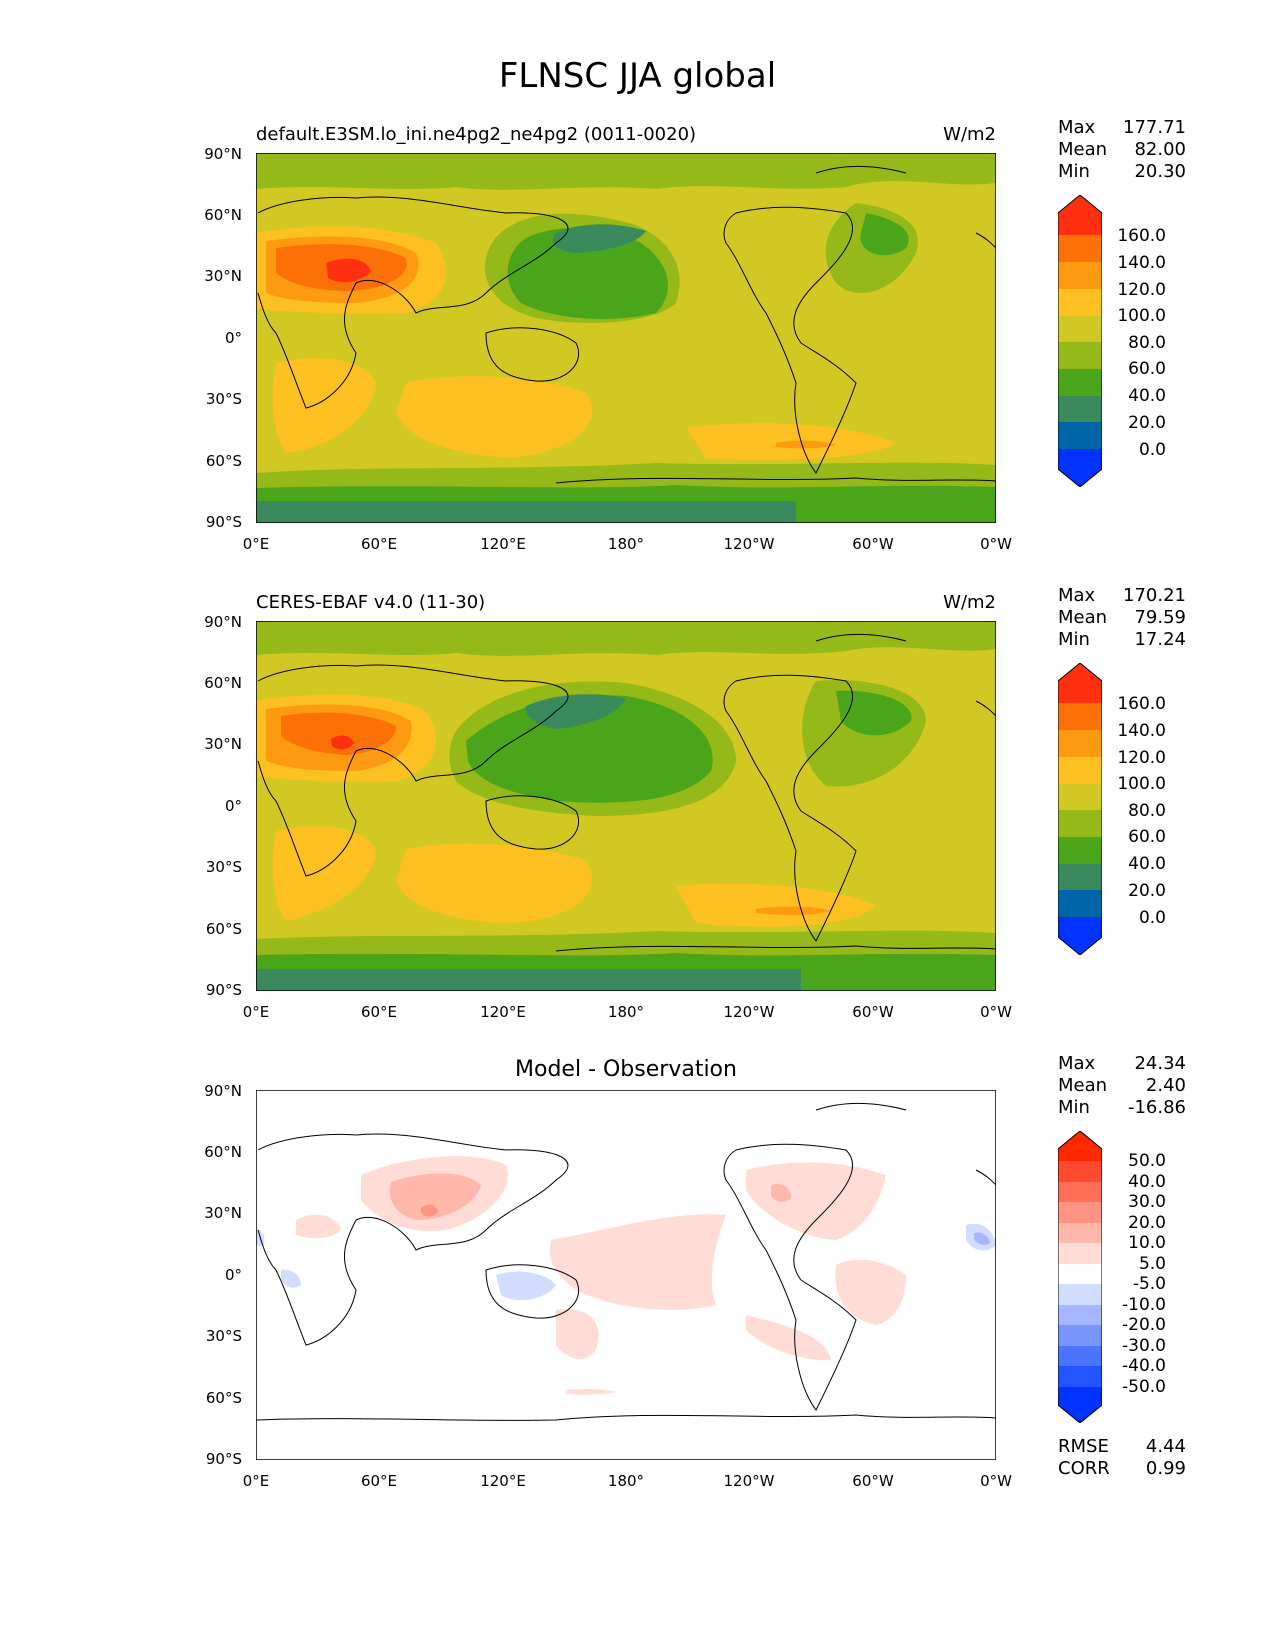 The height and width of the screenshot is (1650, 1275). What do you see at coordinates (1080, 342) in the screenshot?
I see `panel1-colorbar` at bounding box center [1080, 342].